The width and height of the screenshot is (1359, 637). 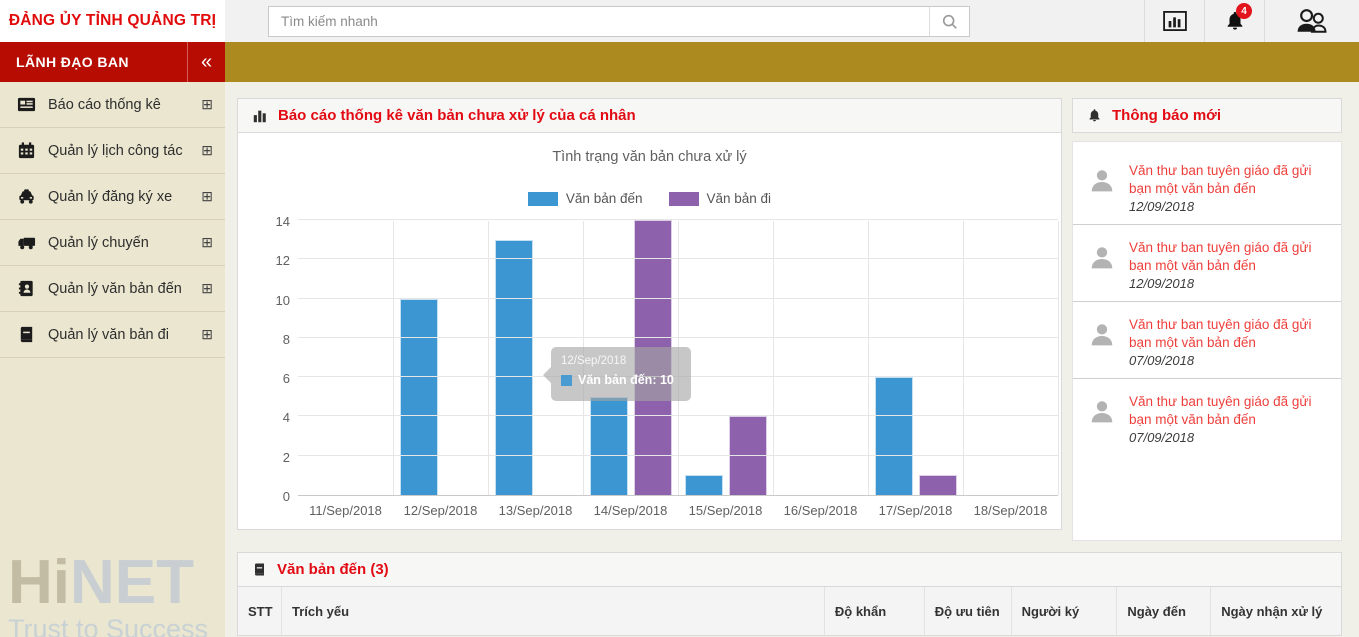 I want to click on y-axis-tick-label: 2, so click(x=286, y=457).